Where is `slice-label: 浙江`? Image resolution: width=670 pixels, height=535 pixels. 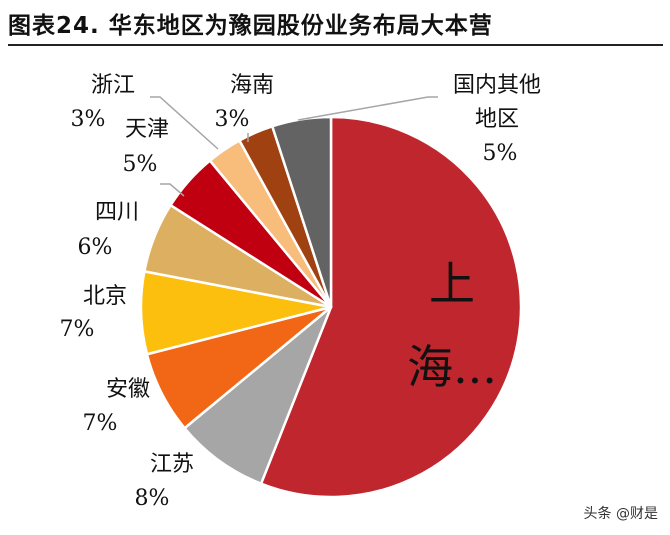 slice-label: 浙江 is located at coordinates (113, 85).